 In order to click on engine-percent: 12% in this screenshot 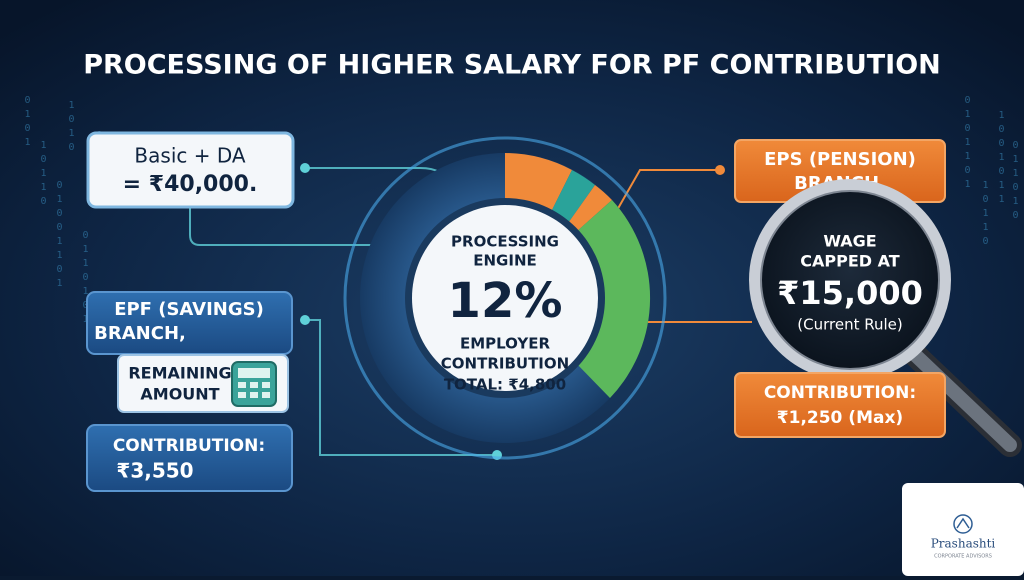, I will do `click(505, 301)`.